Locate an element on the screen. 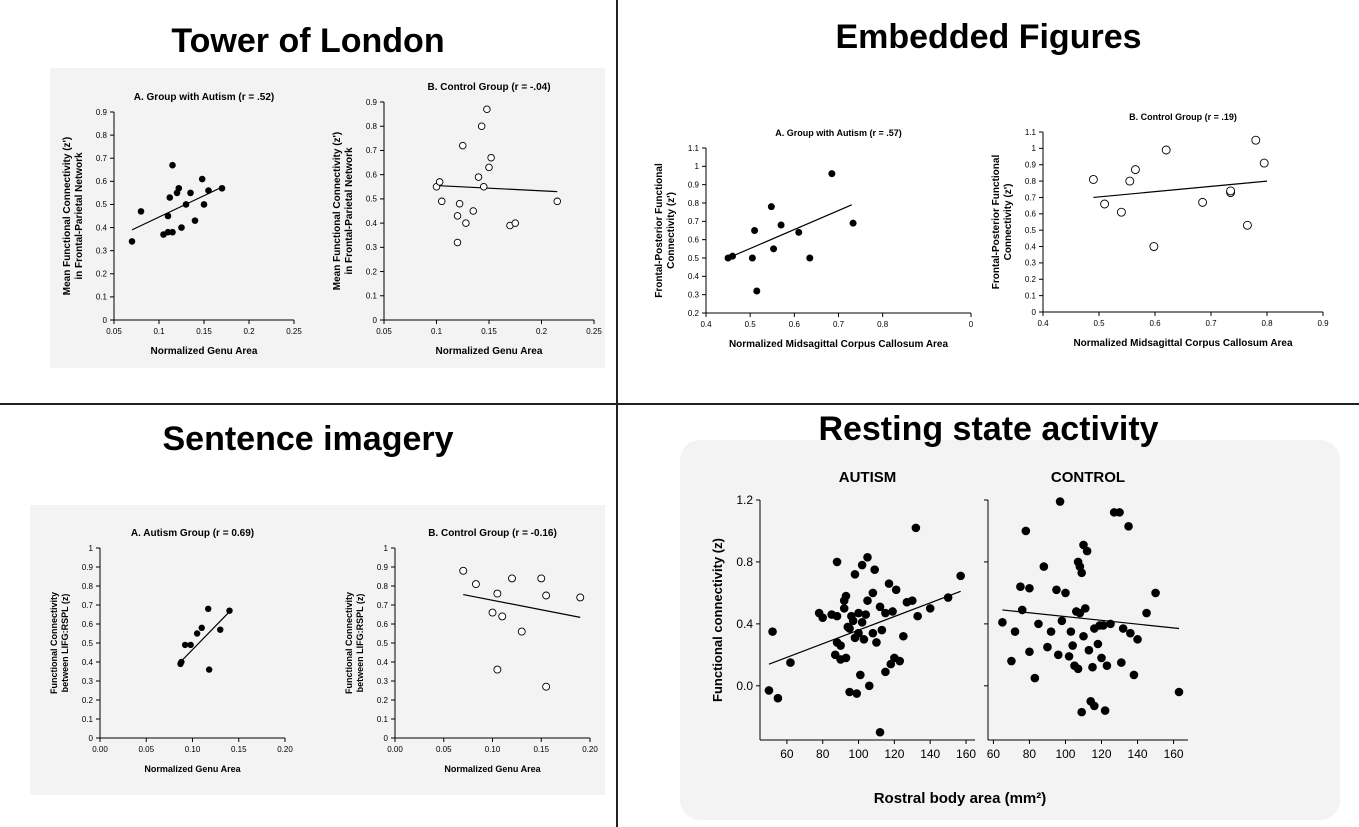 The height and width of the screenshot is (827, 1359). embedded-figures-title: Embedded Figures is located at coordinates (988, 37).